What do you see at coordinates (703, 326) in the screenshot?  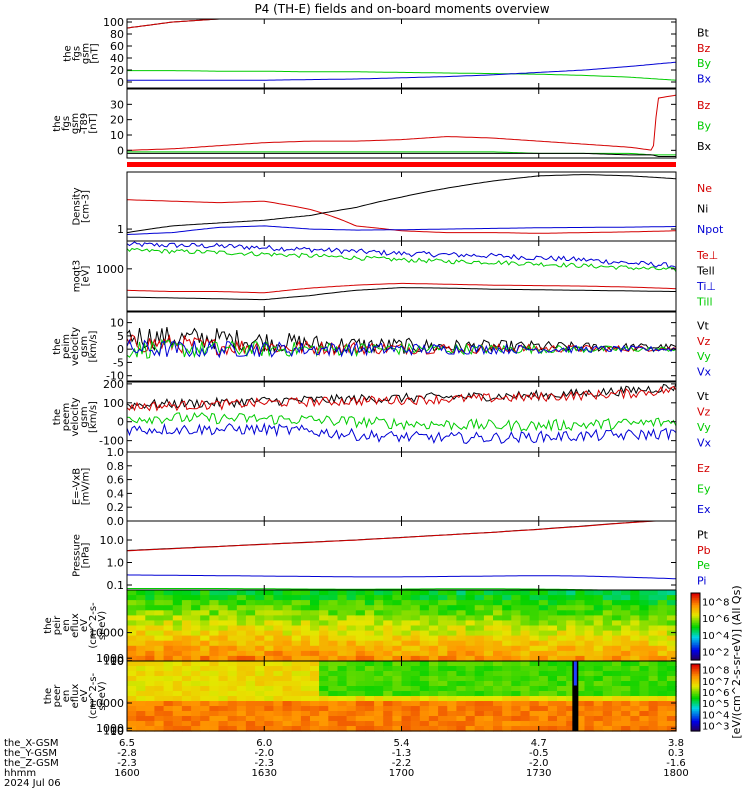 I see `legend-vt: Vt` at bounding box center [703, 326].